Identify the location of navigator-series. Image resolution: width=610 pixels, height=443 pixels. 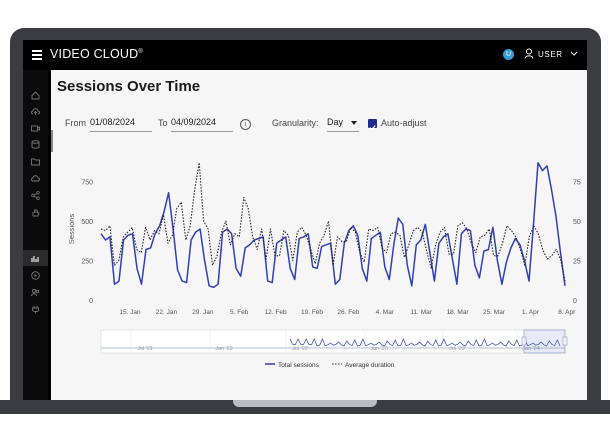
(425, 342).